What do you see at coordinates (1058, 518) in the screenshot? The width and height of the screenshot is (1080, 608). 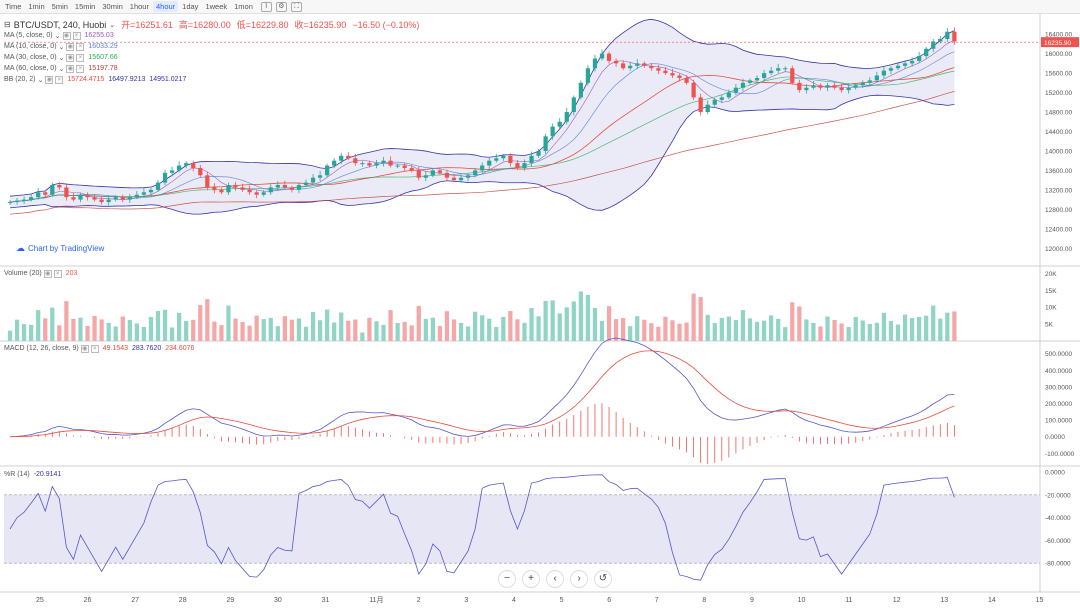 I see `wr-axis-label: -40.0000` at bounding box center [1058, 518].